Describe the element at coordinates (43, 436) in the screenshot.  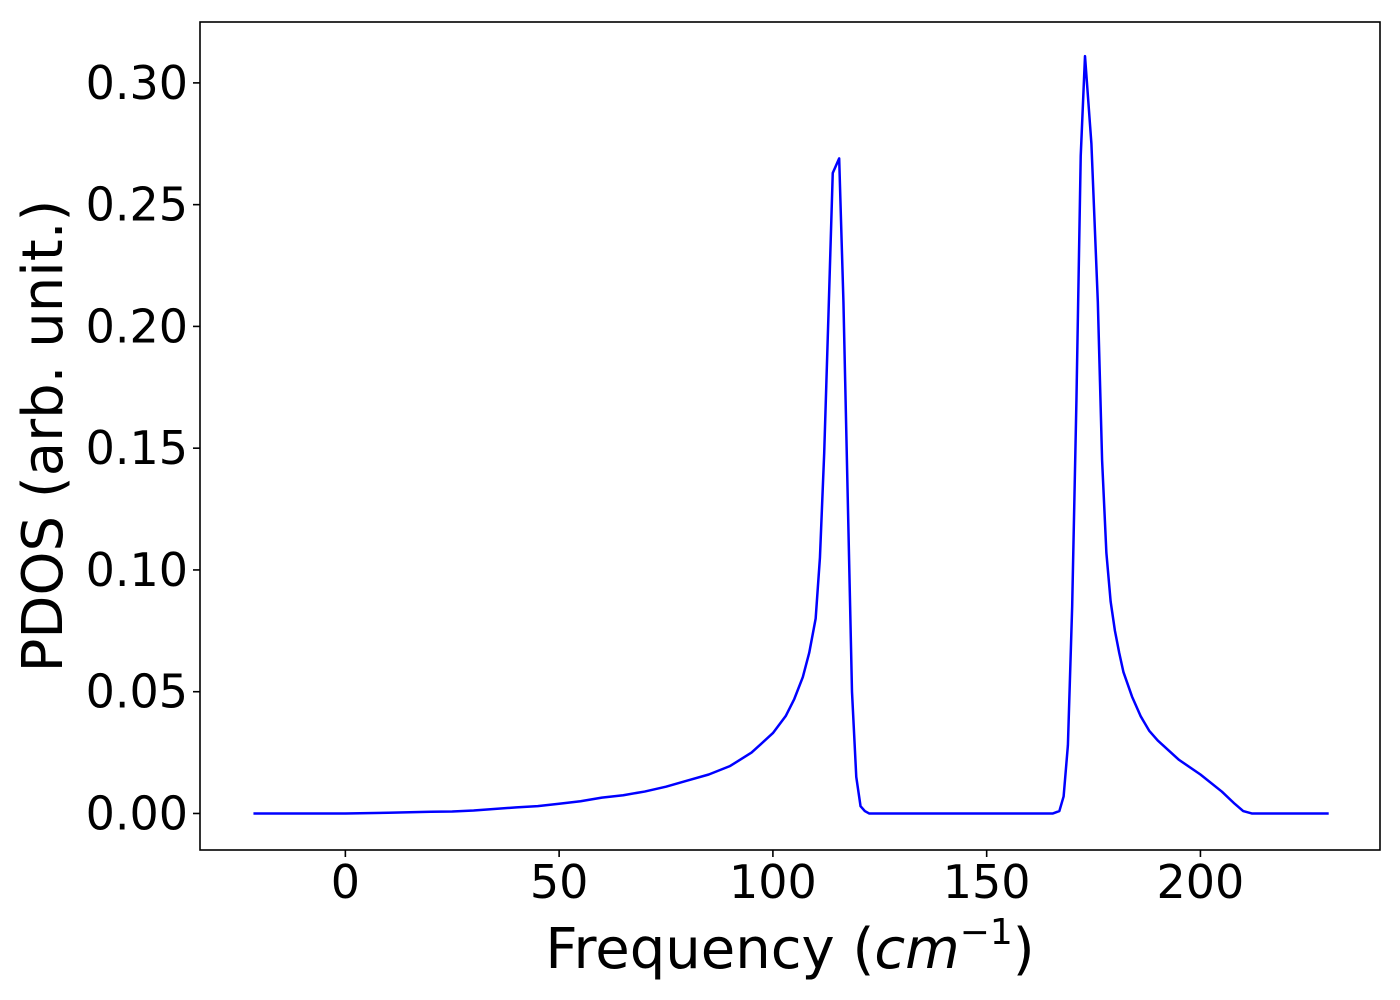
I see `y-axis-title: PDOS (arb. unit.)` at that location.